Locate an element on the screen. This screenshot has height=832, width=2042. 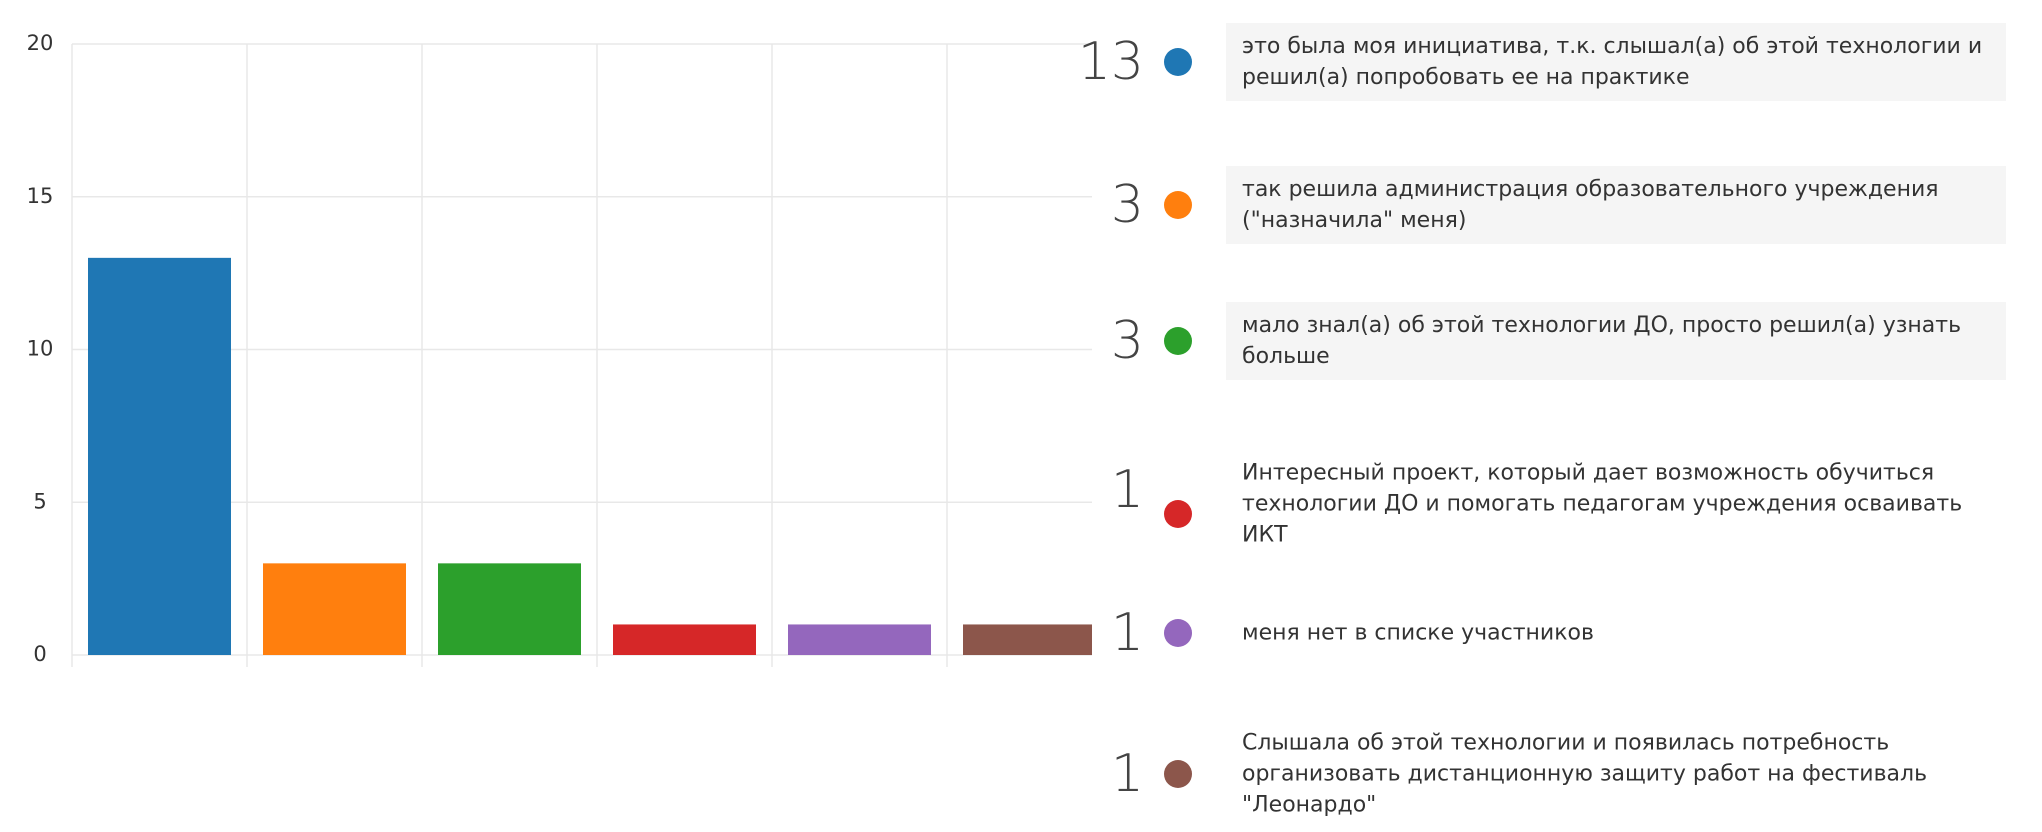
y-tick-label: 15 is located at coordinates (40, 196).